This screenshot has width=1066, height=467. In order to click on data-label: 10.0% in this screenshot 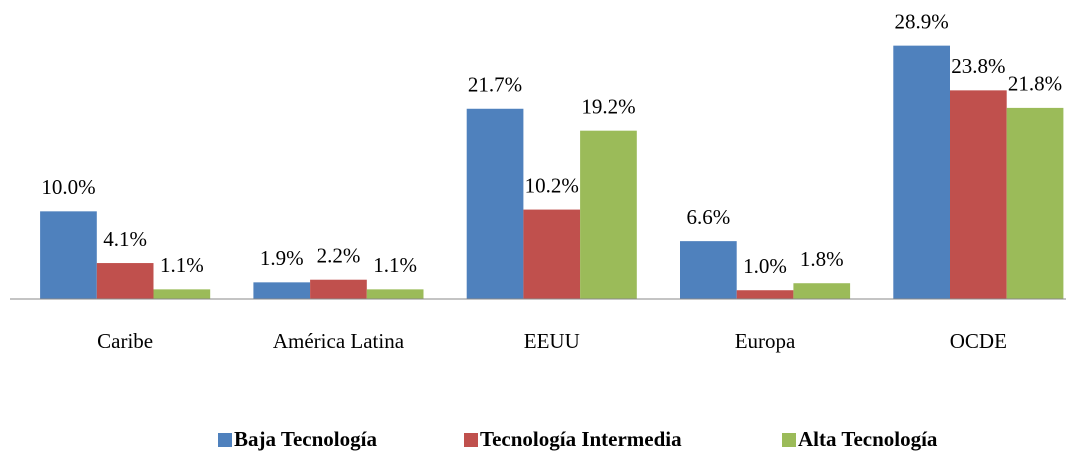, I will do `click(68, 187)`.